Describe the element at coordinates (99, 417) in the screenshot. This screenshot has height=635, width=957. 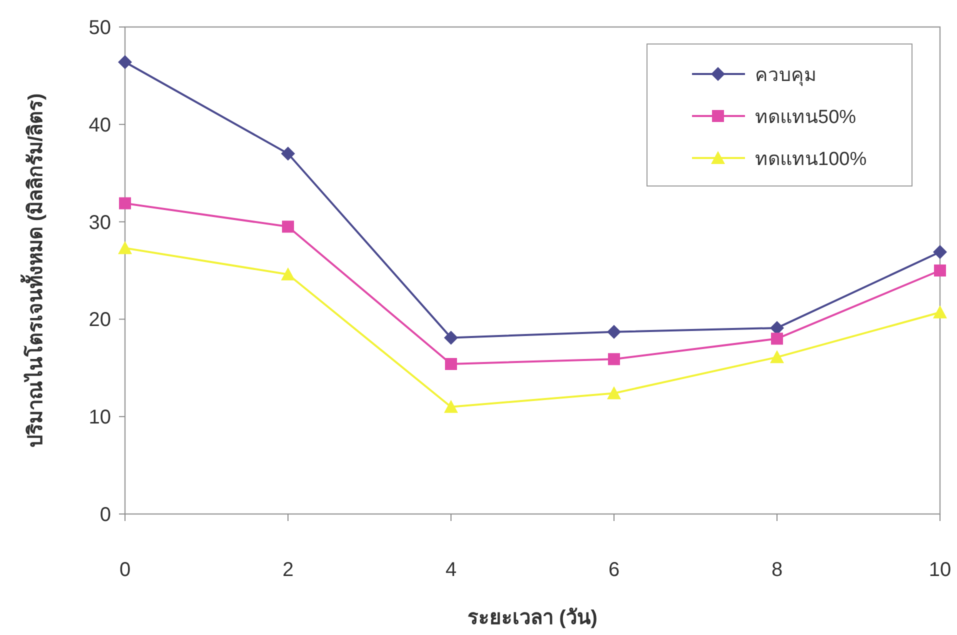
I see `y-tick-label: 10` at that location.